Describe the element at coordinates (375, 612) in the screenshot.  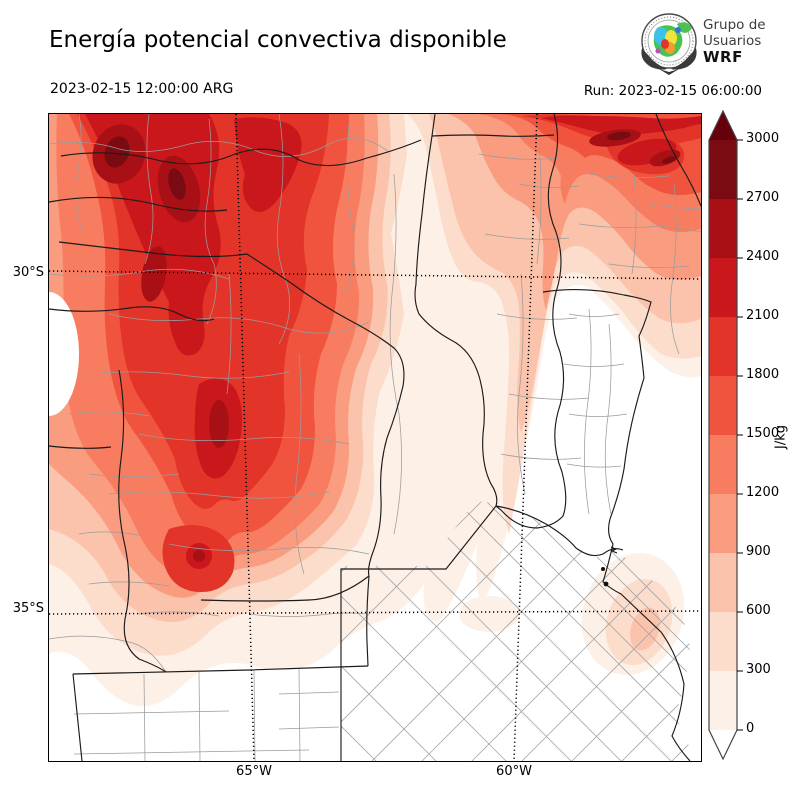
I see `gridline-35s` at that location.